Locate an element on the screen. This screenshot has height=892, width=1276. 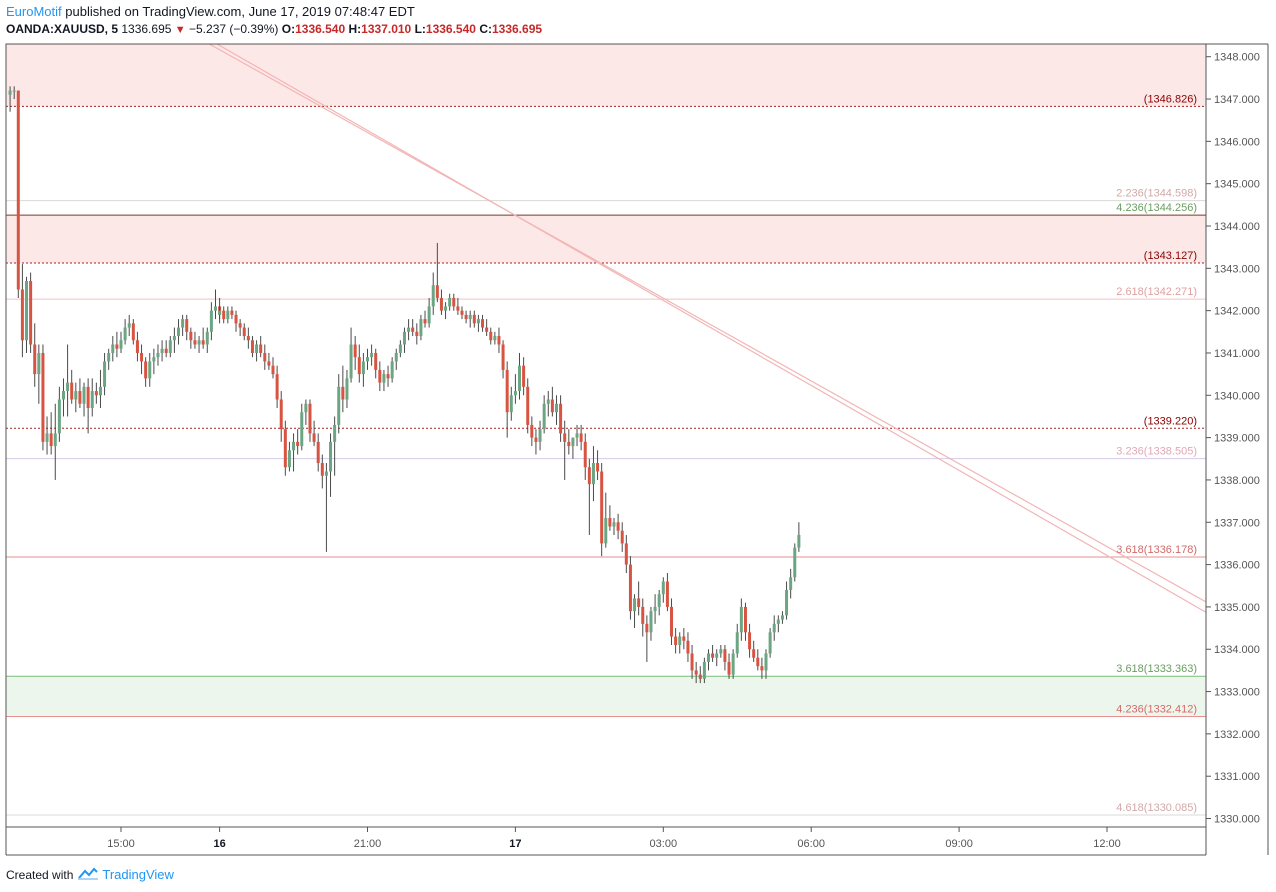
tradingview-brand: TradingView is located at coordinates (138, 874).